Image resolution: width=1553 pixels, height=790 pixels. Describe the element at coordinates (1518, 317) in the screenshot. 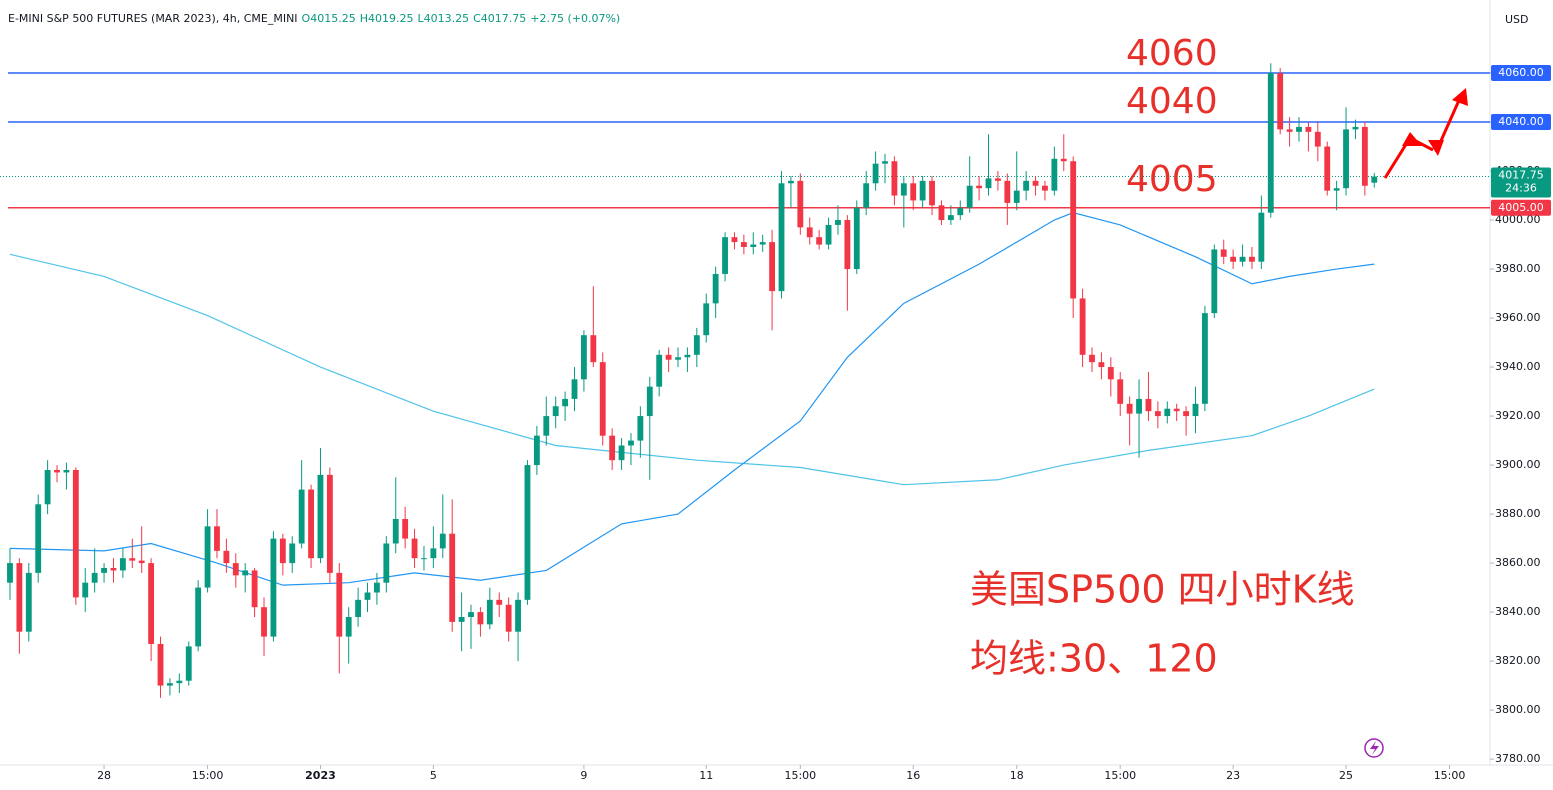

I see `y-tick-label: 3960.00` at that location.